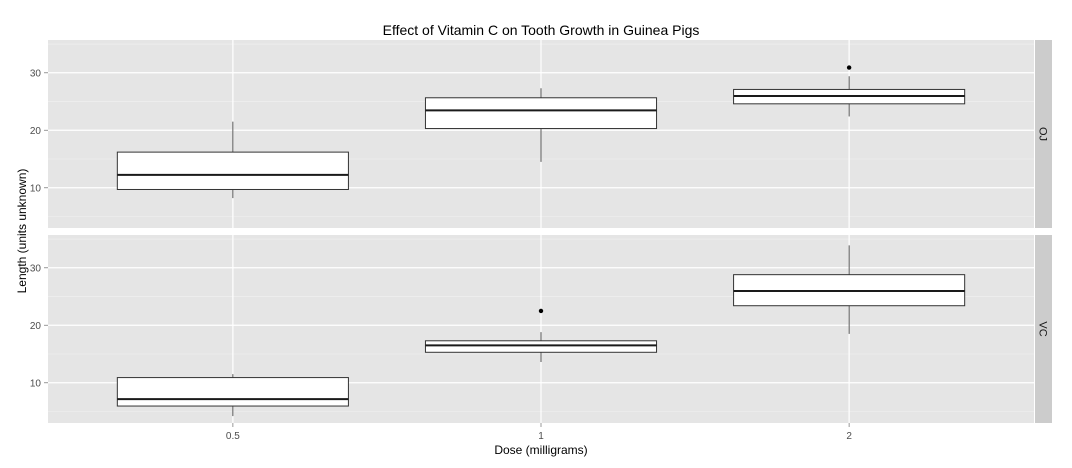 The height and width of the screenshot is (468, 1072). Describe the element at coordinates (233, 436) in the screenshot. I see `x-tick-label: 0.5` at that location.